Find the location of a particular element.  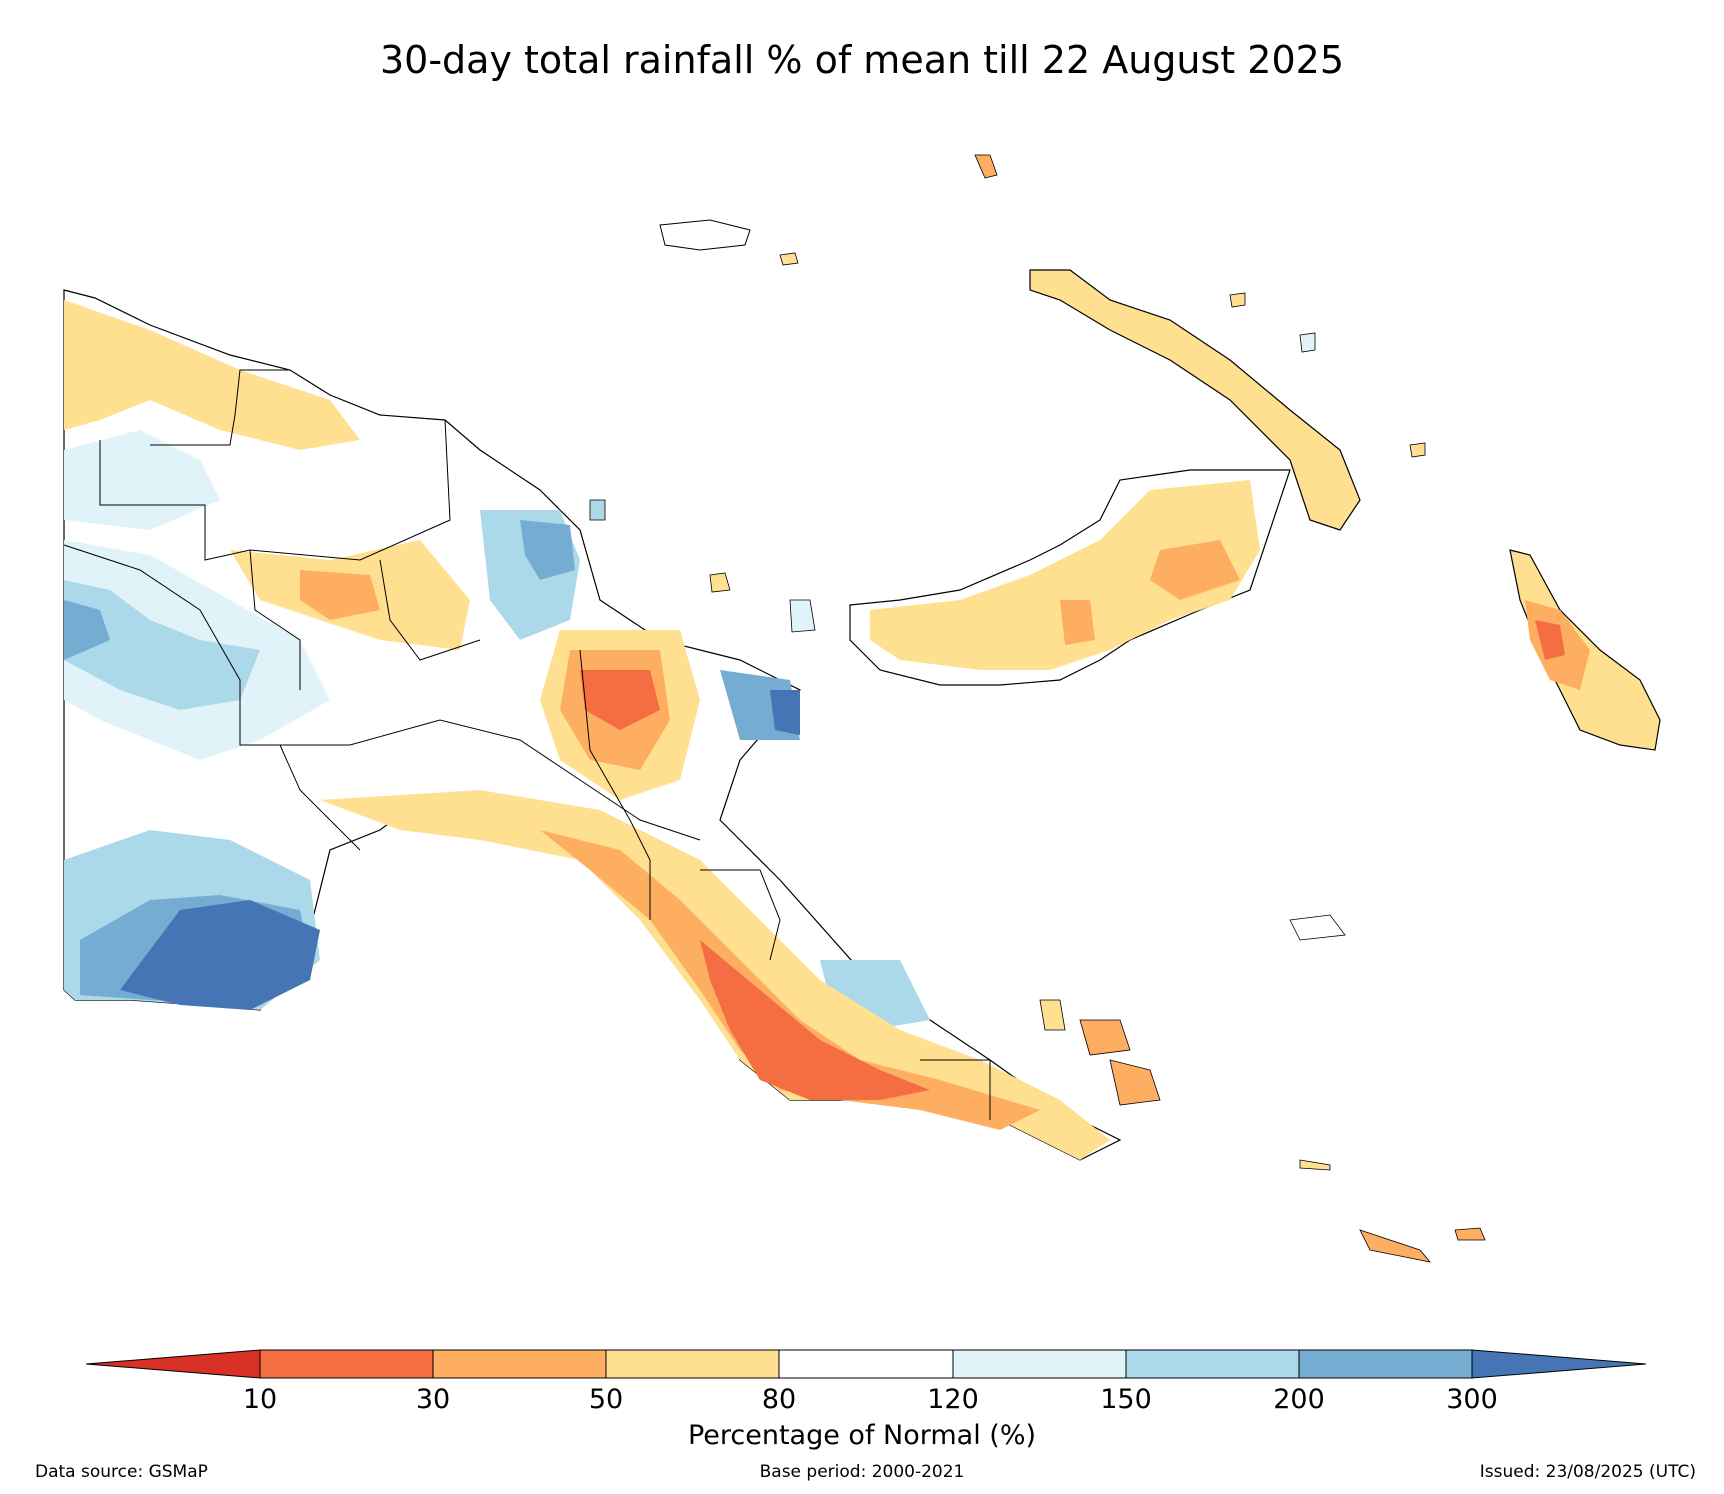

base-period-note: Base period: 2000-2021 is located at coordinates (862, 1472).